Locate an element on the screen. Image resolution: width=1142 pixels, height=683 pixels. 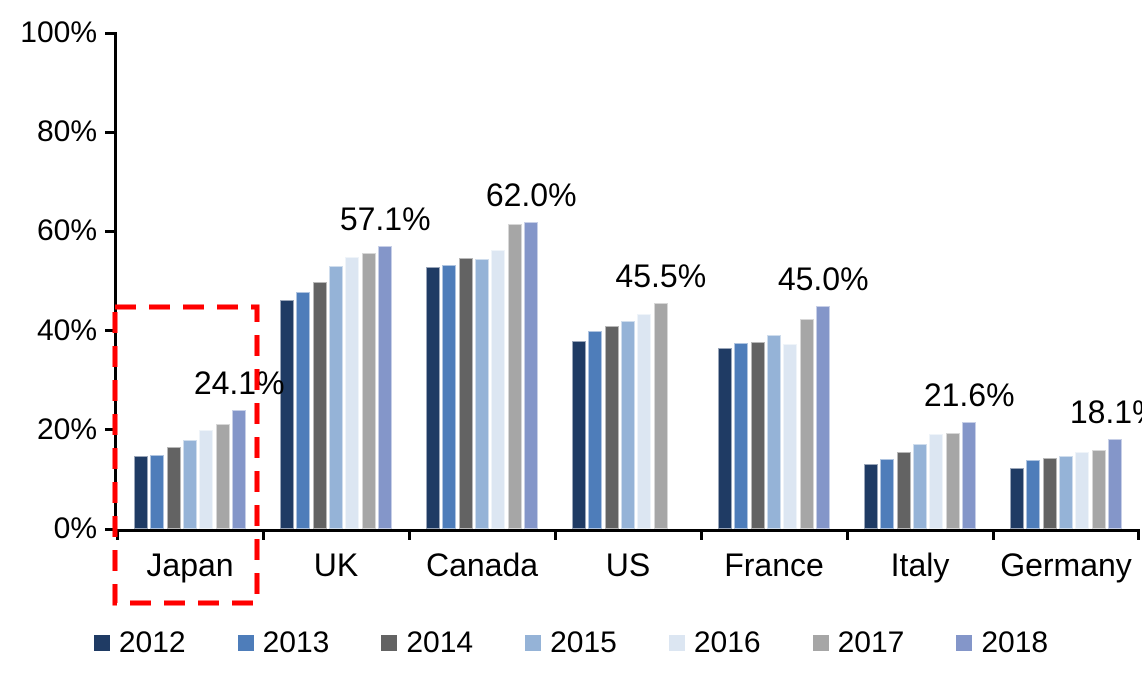
bar-japan-2012 is located at coordinates (140, 492).